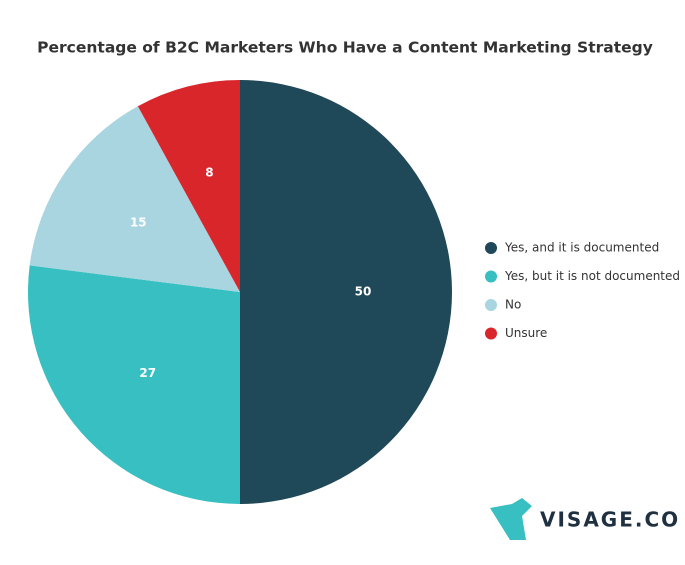 This screenshot has width=685, height=565. What do you see at coordinates (513, 305) in the screenshot?
I see `legend-label: No` at bounding box center [513, 305].